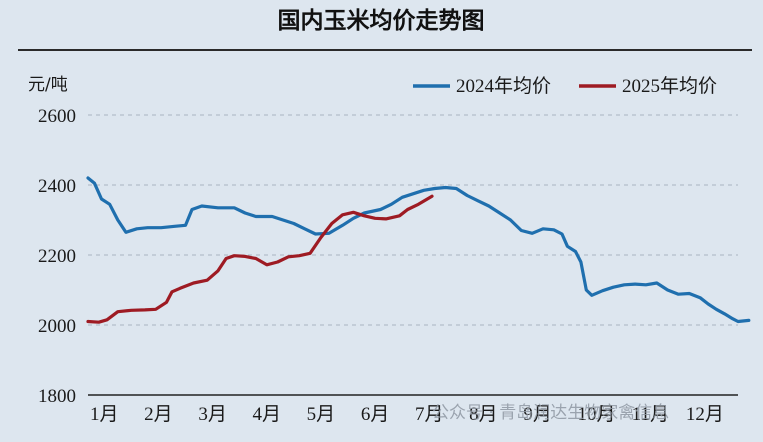 This screenshot has width=763, height=442. What do you see at coordinates (669, 86) in the screenshot?
I see `legend-label-2025: 2025年均价` at bounding box center [669, 86].